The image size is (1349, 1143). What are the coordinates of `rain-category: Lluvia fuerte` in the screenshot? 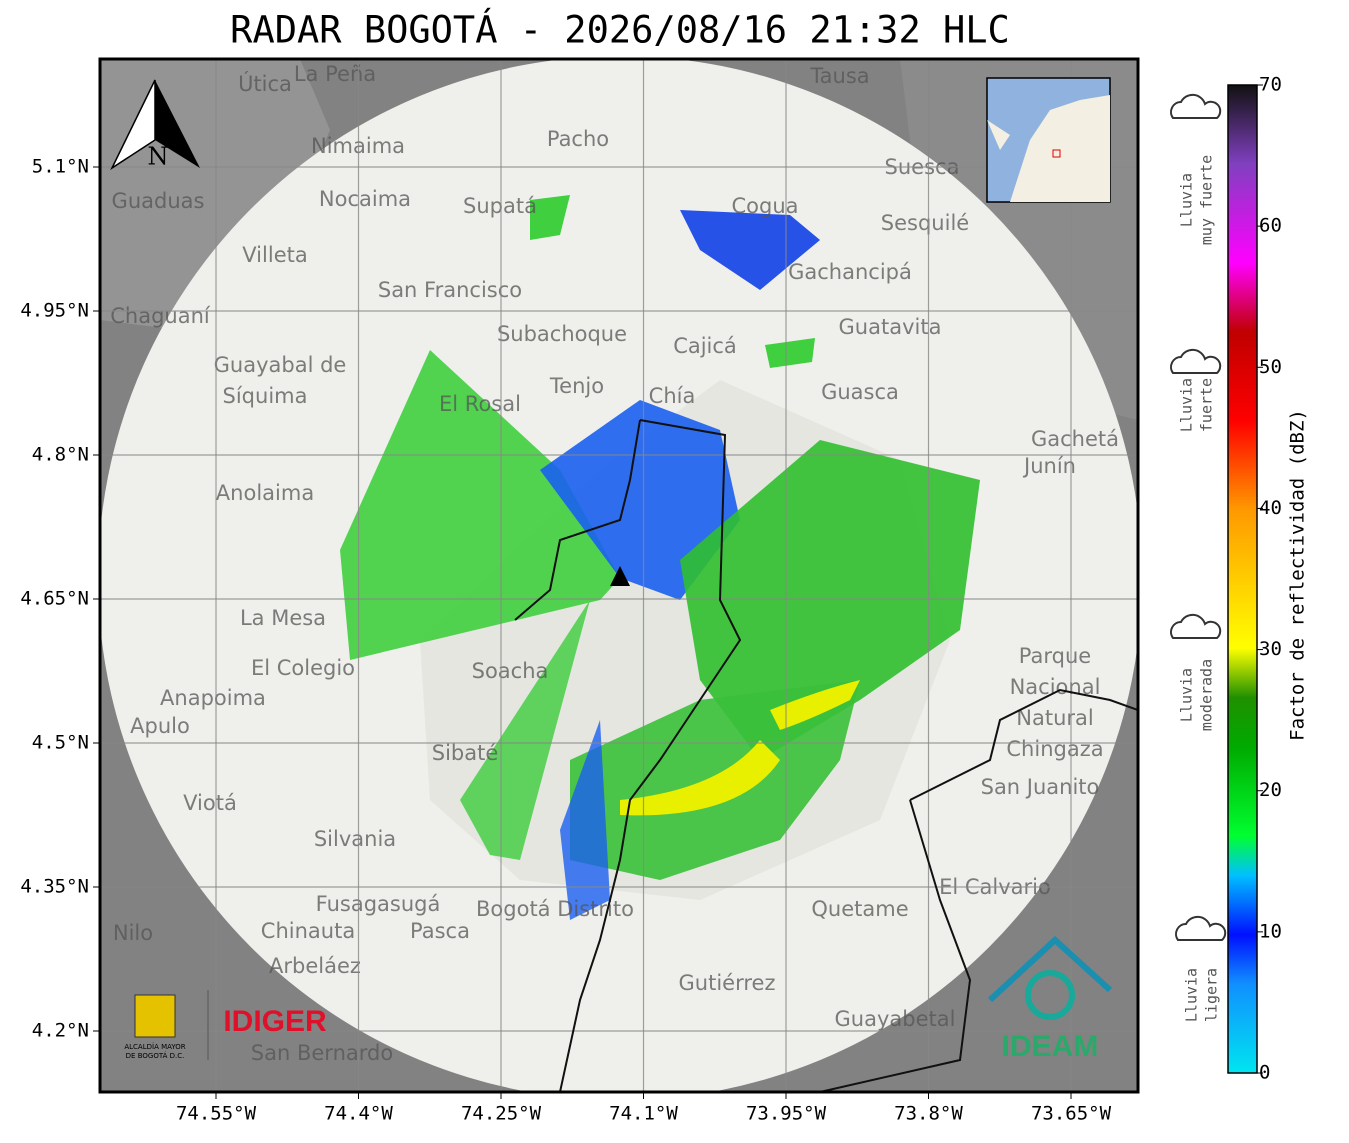 It's located at (1196, 390).